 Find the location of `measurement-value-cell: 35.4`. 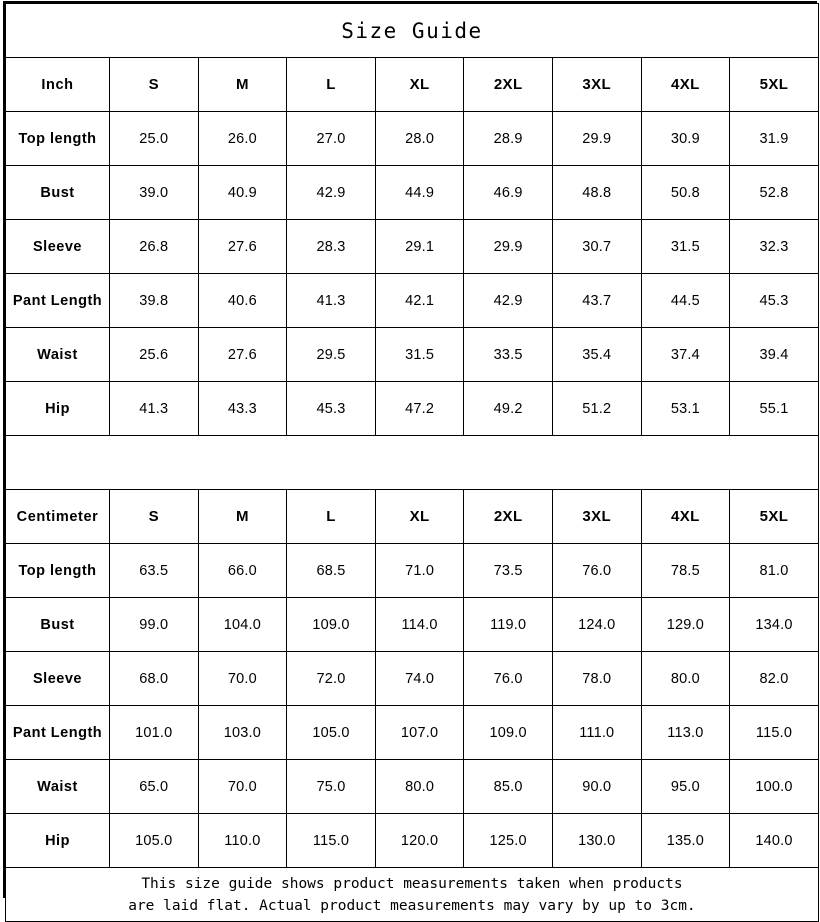

measurement-value-cell: 35.4 is located at coordinates (596, 354).